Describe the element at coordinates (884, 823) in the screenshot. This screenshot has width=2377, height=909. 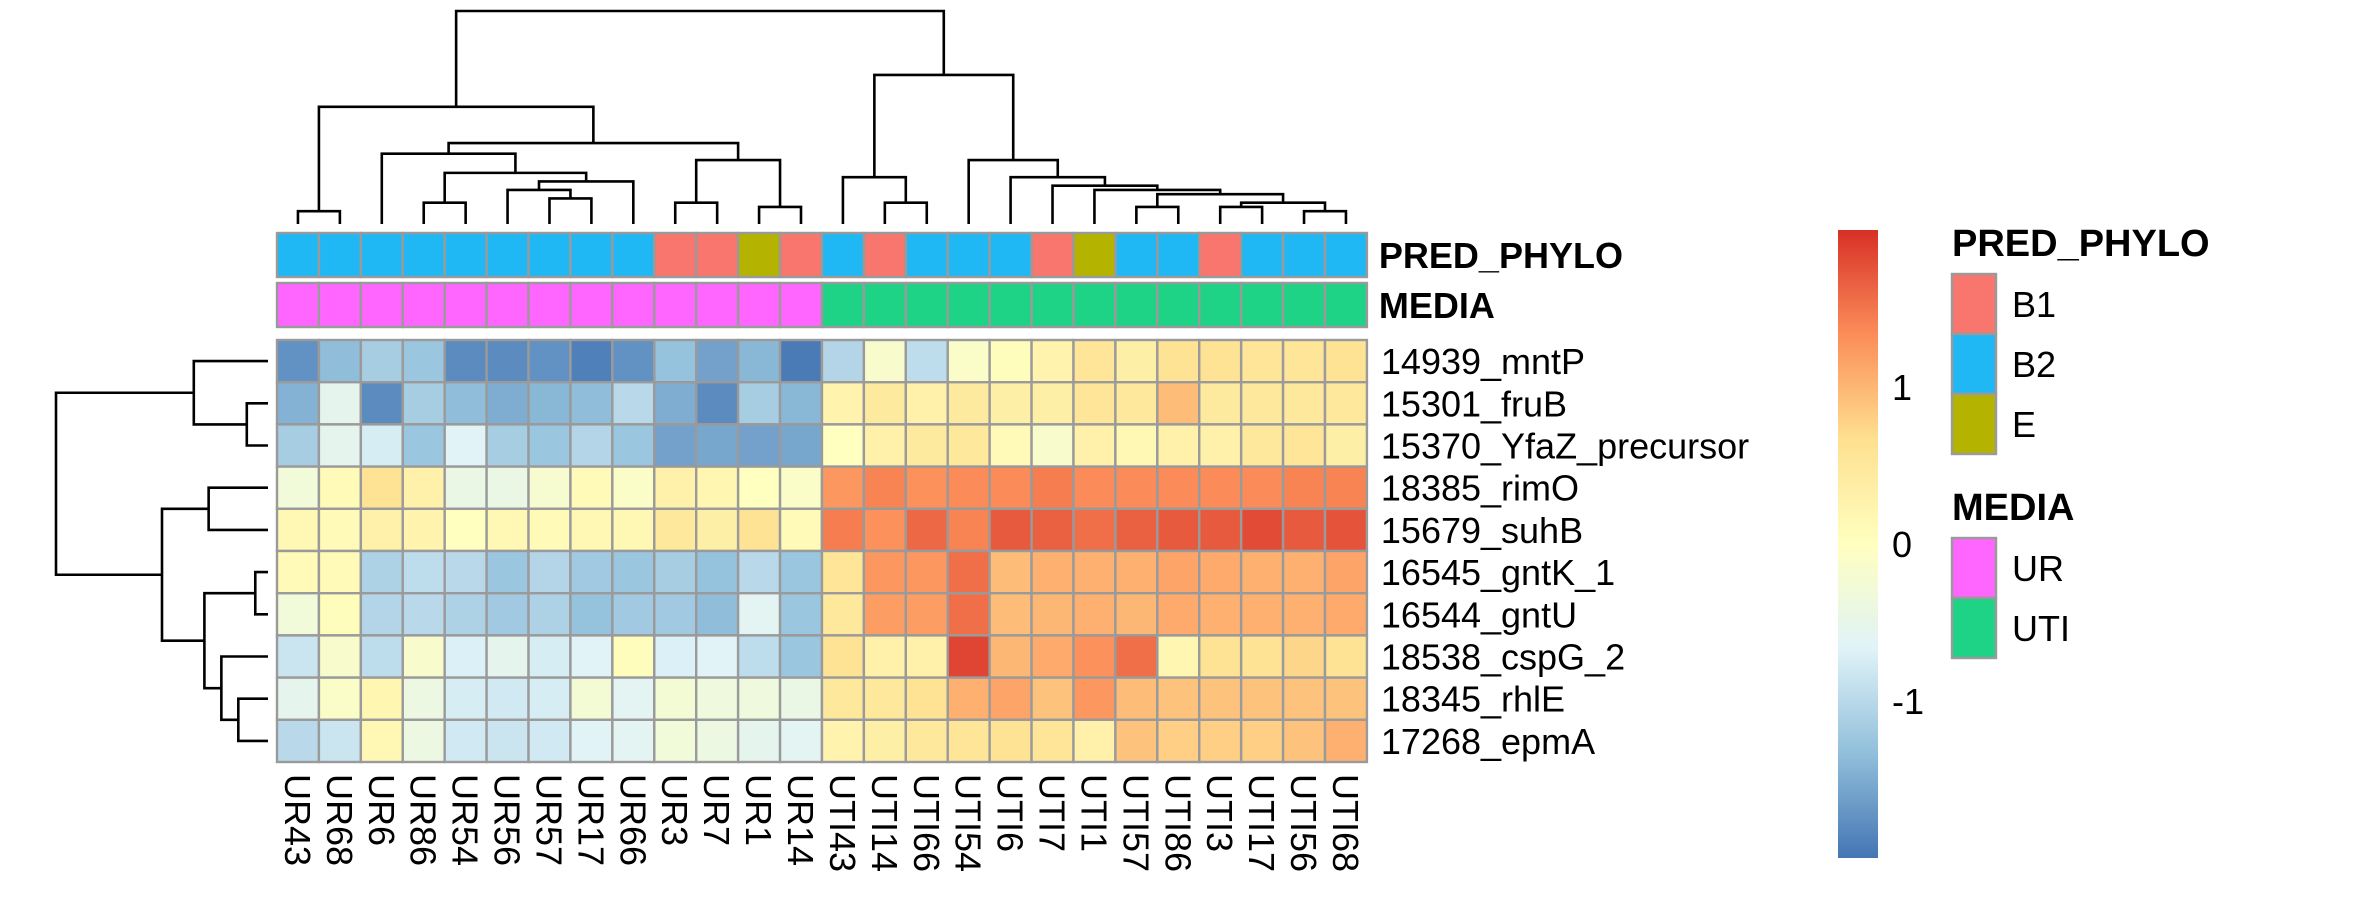
I see `column-label: UTI14` at that location.